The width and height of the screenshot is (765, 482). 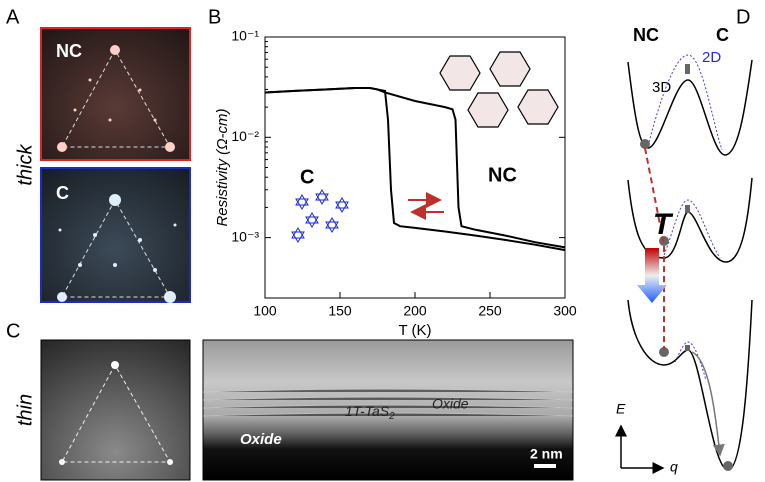 What do you see at coordinates (25, 410) in the screenshot?
I see `side-label: thin` at bounding box center [25, 410].